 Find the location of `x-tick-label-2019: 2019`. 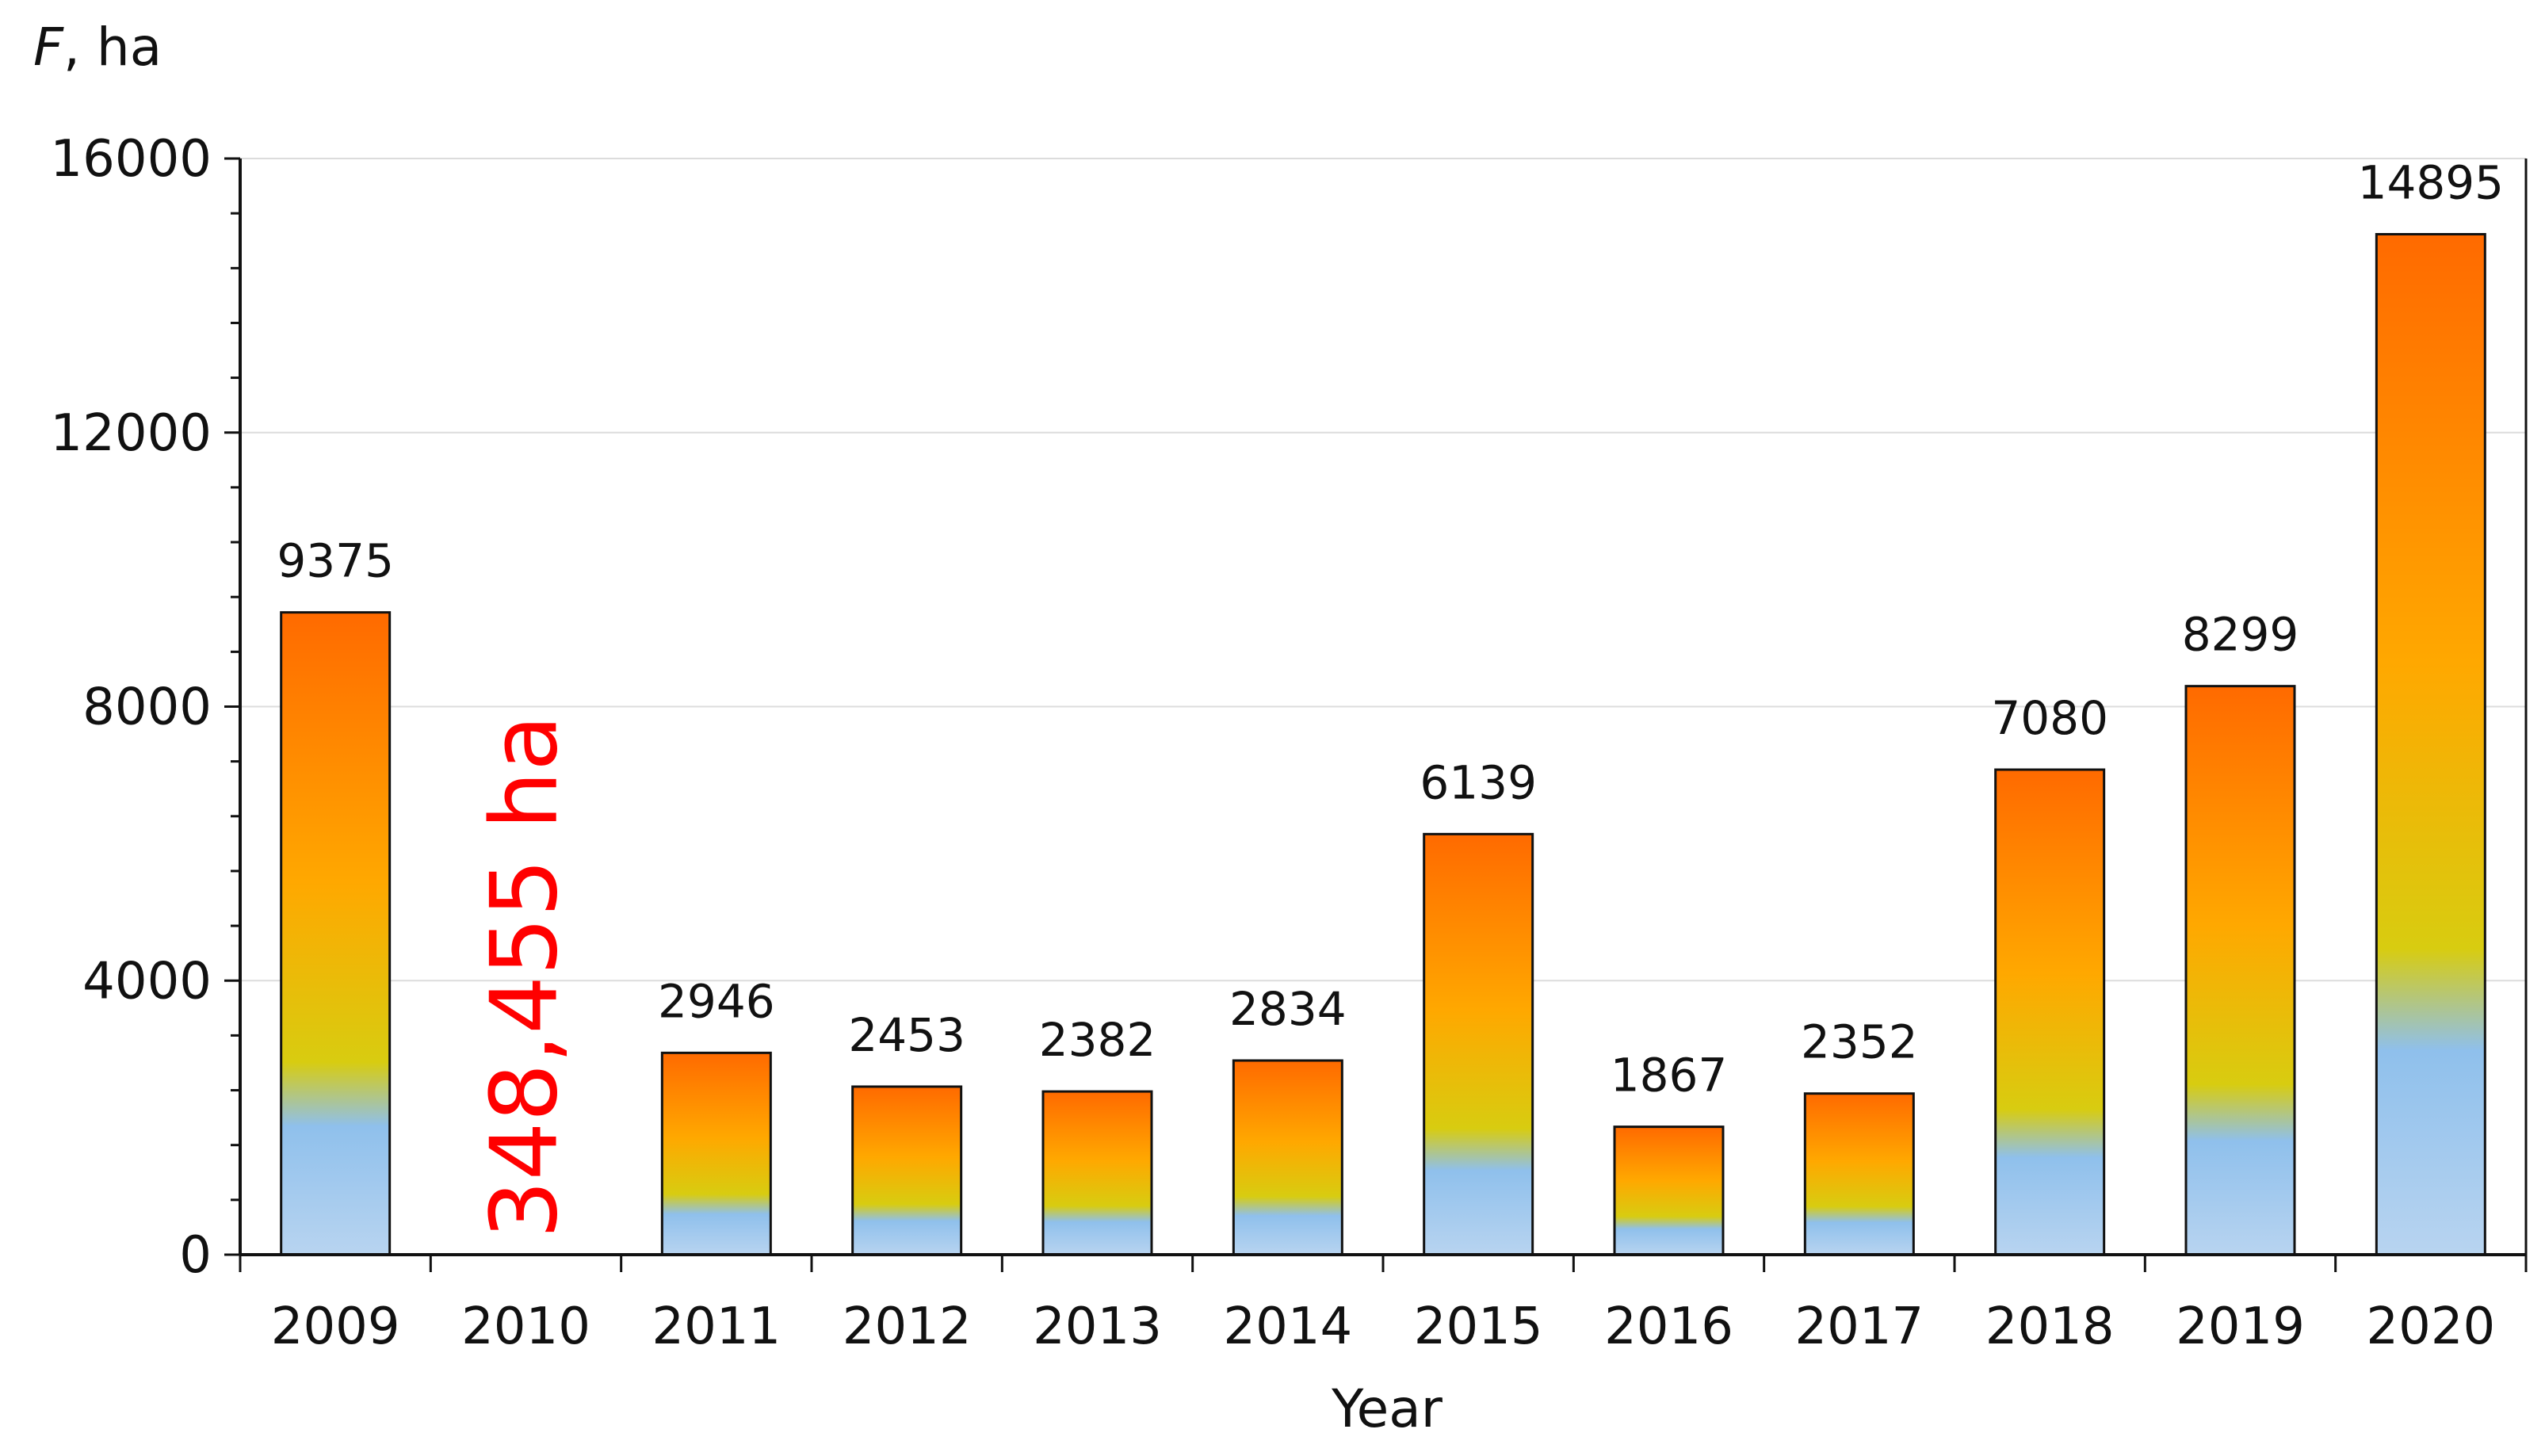

x-tick-label-2019: 2019 is located at coordinates (2240, 1326).